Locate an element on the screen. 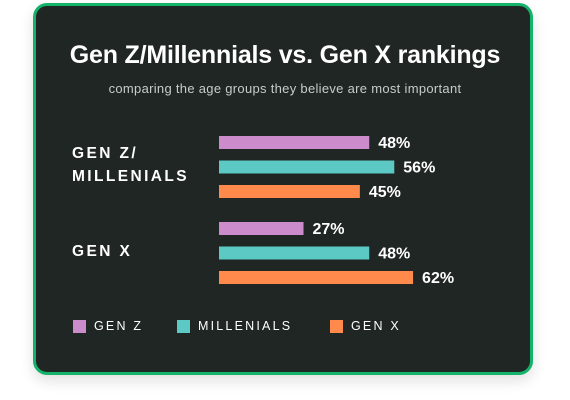  legend-item-genz: GEN Z is located at coordinates (108, 326).